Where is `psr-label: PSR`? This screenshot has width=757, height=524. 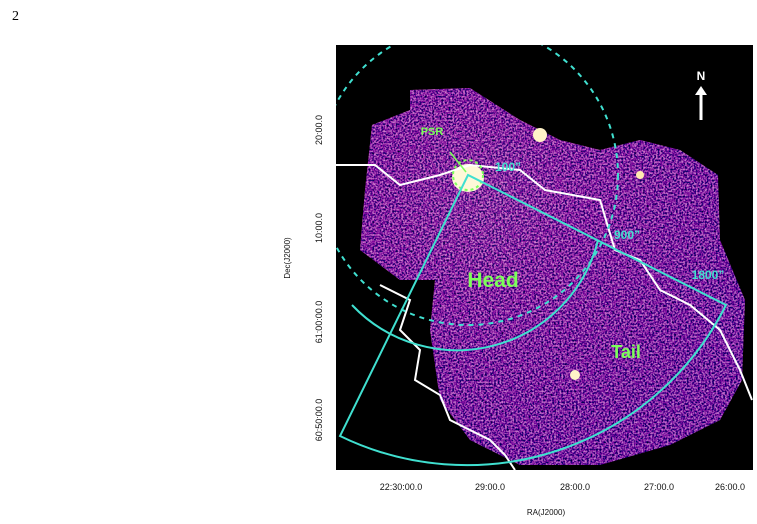
psr-label: PSR is located at coordinates (432, 132).